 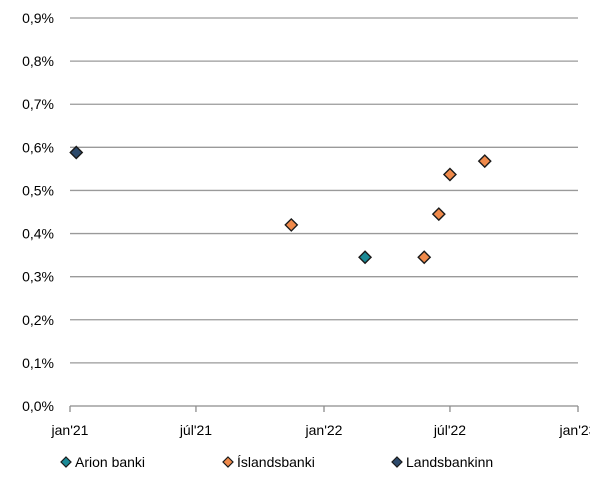 I want to click on axes, so click(x=324, y=408).